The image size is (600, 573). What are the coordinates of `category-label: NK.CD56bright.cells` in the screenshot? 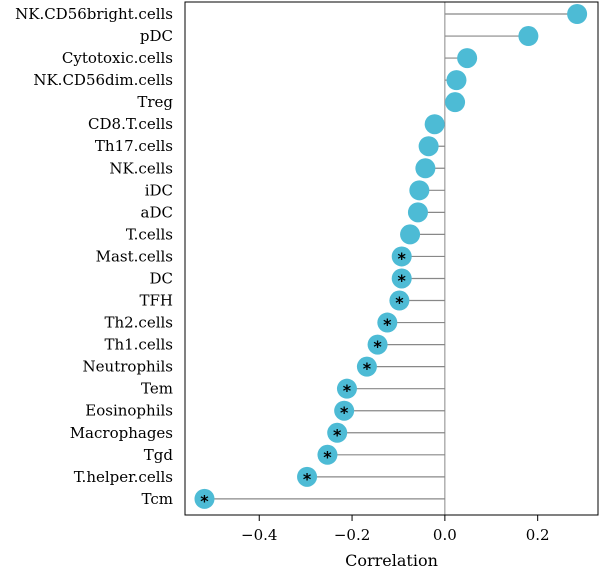 It's located at (94, 14).